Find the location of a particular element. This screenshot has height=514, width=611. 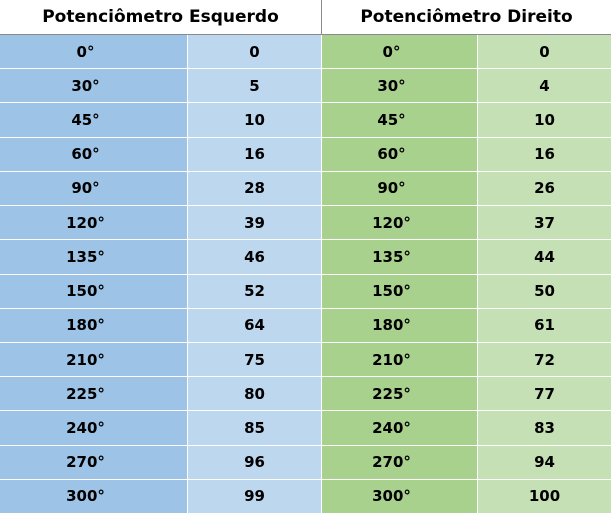

right-value-cell-text: 77 is located at coordinates (544, 393).